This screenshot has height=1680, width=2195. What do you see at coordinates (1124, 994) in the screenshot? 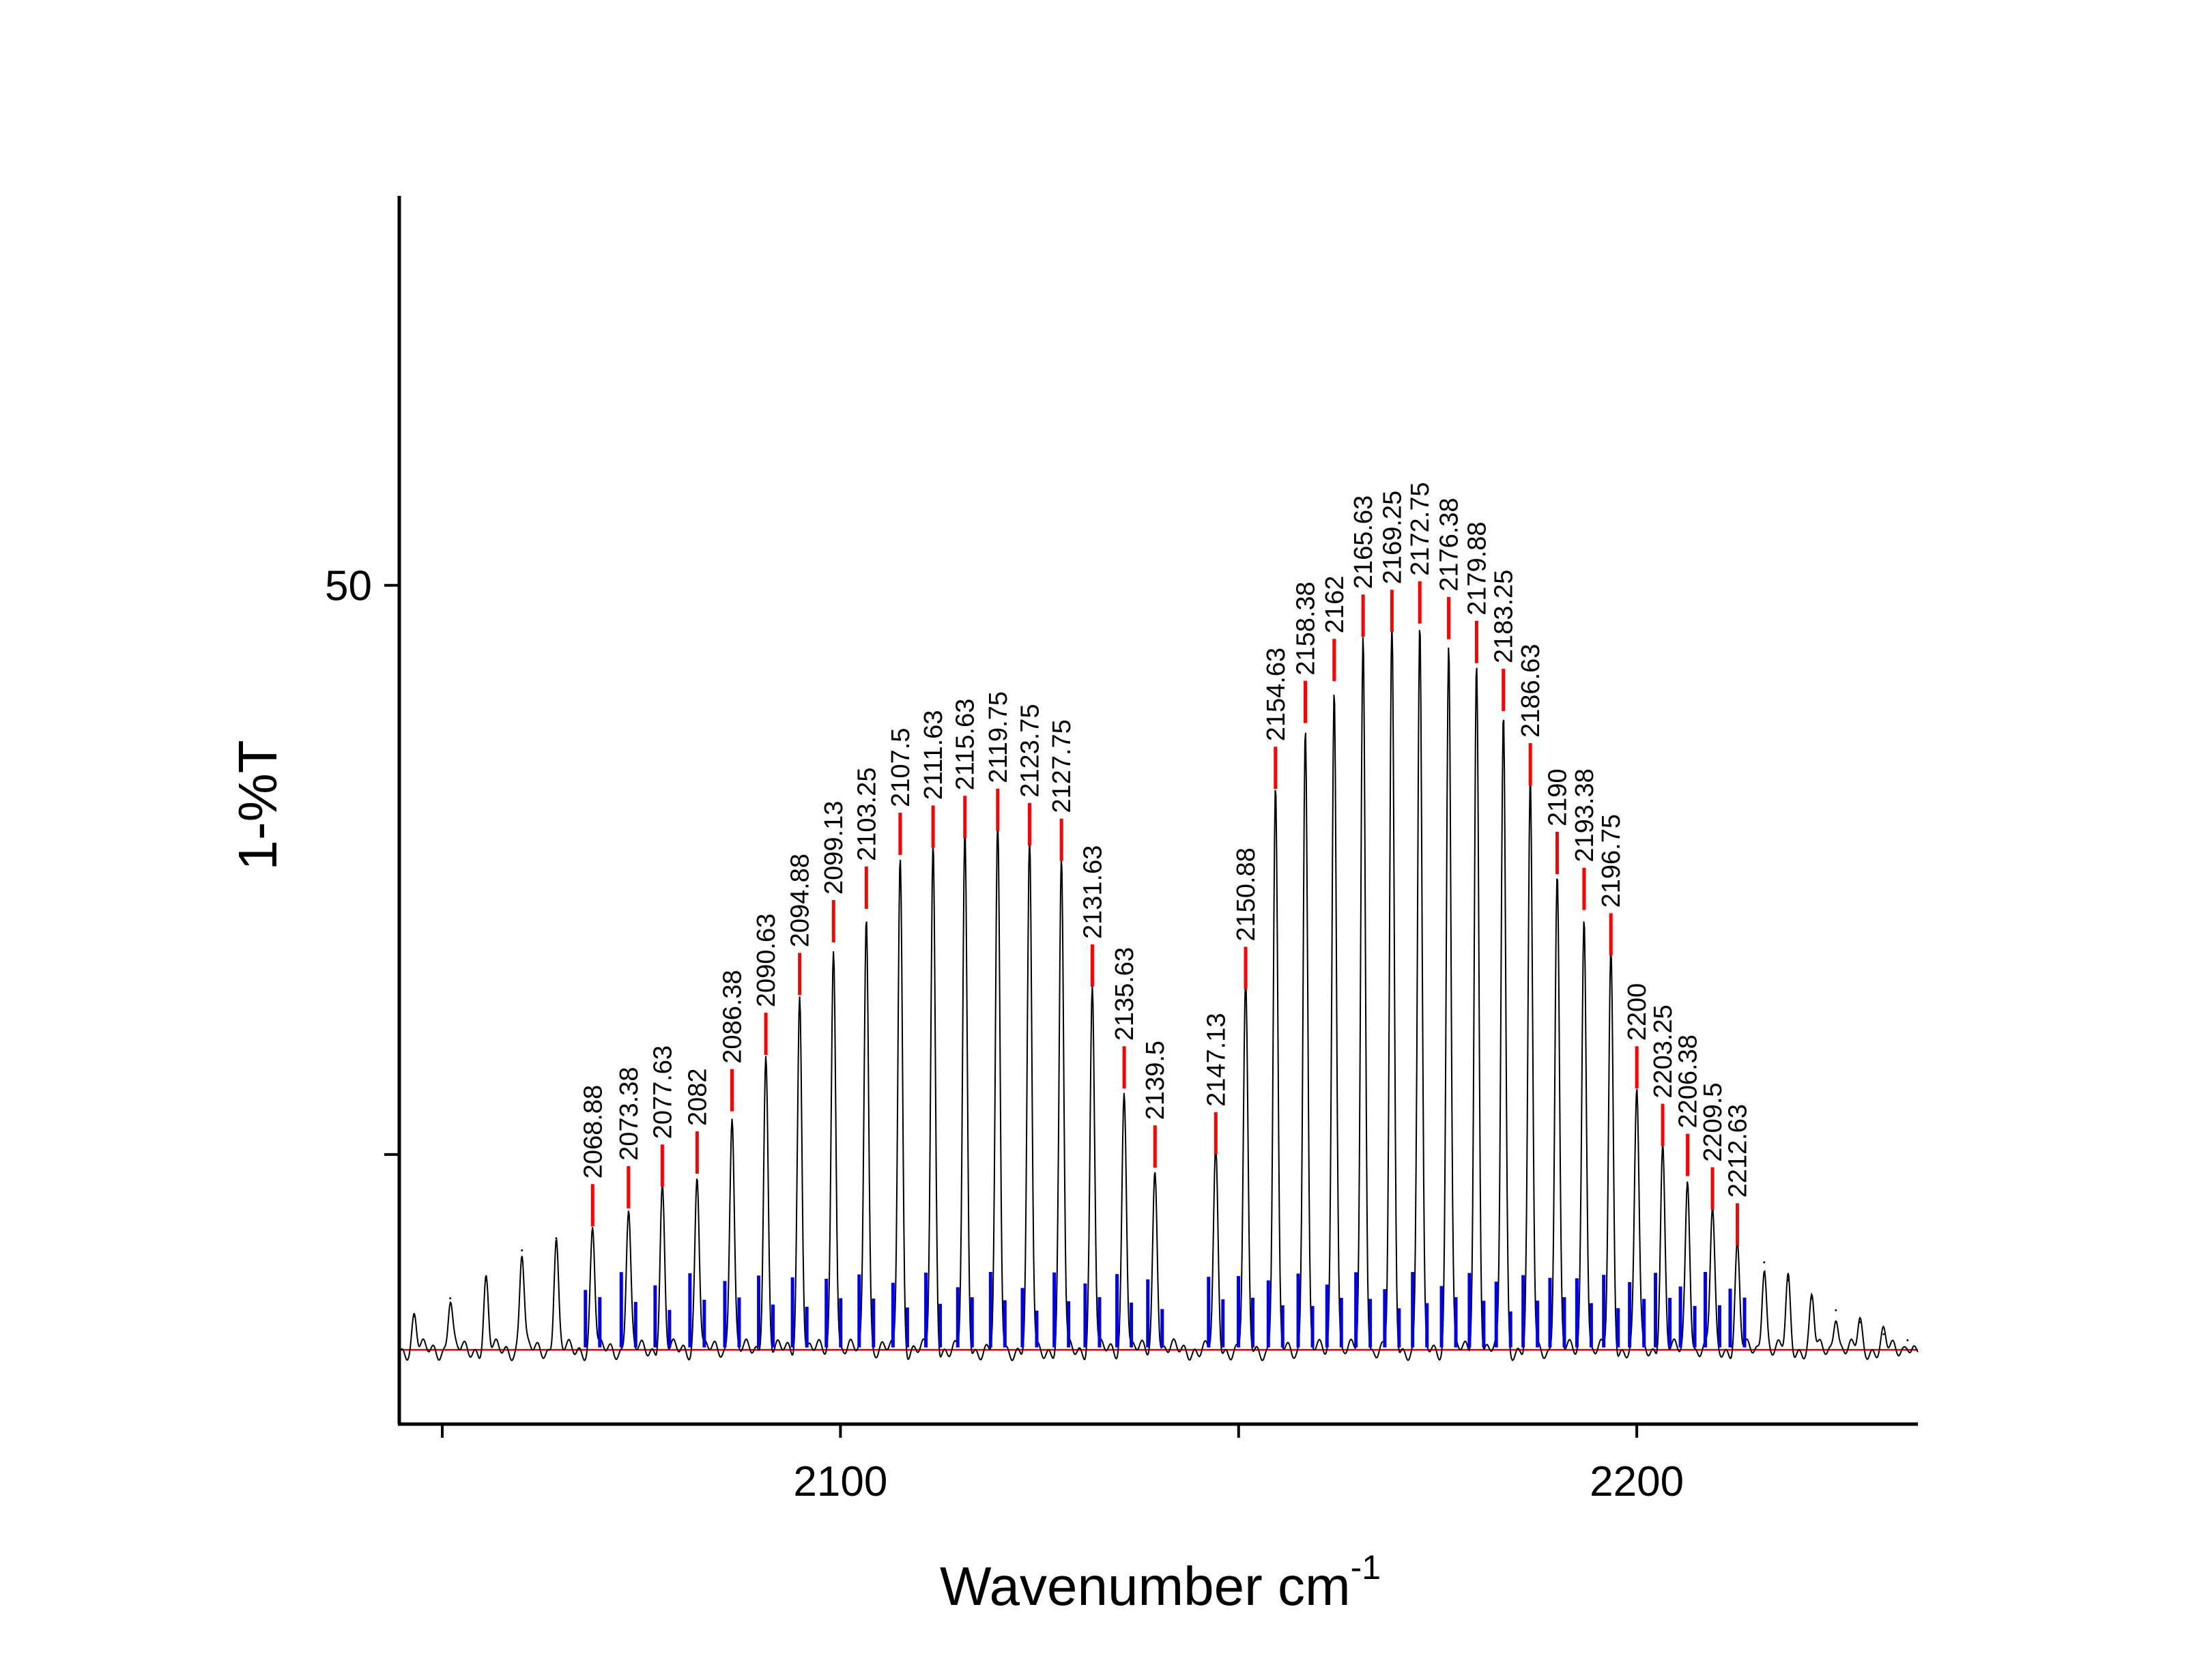
I see `peak-label: 2135.63` at bounding box center [1124, 994].